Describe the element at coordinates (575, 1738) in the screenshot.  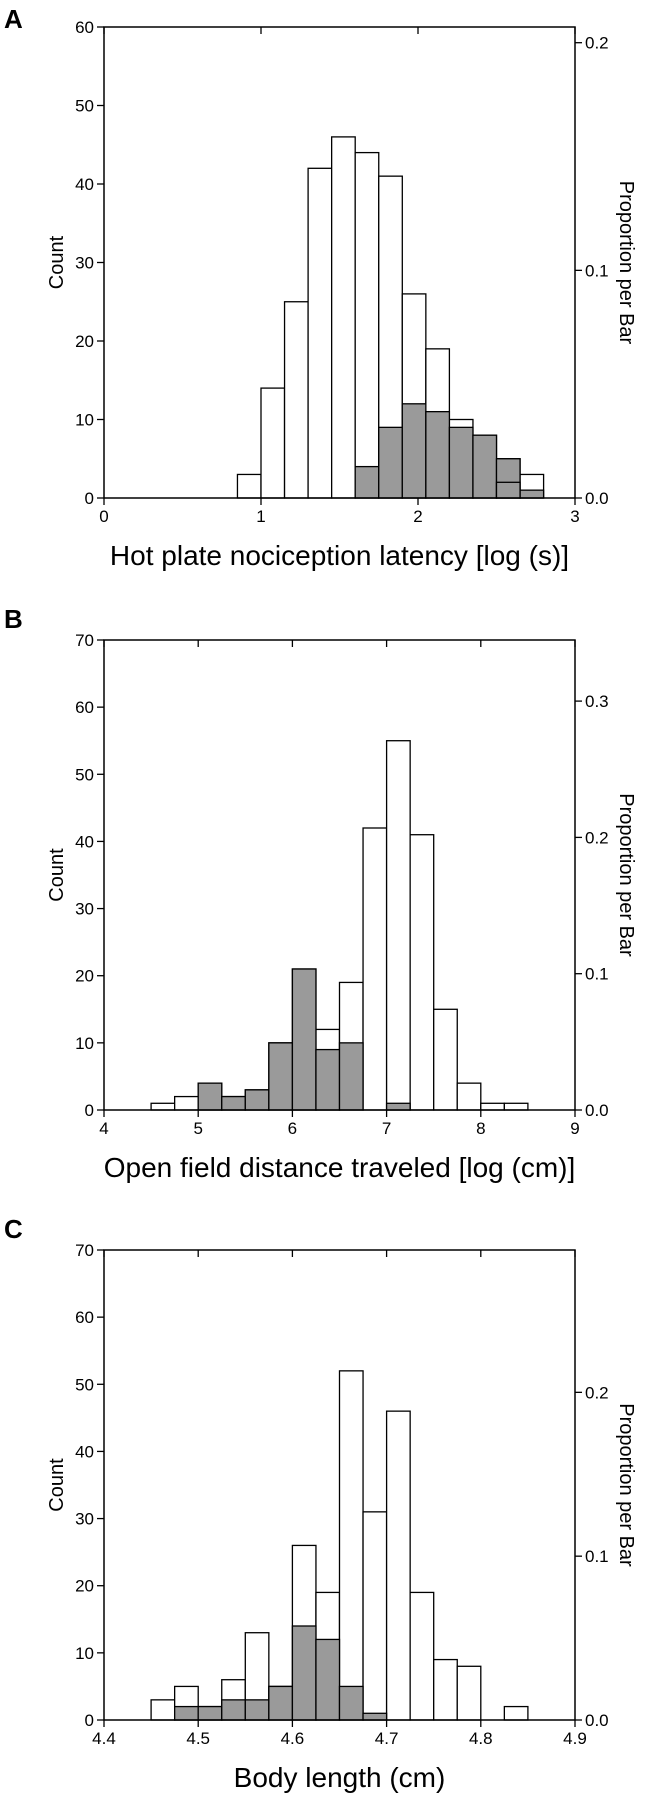
I see `x-tick-label: 4.9` at that location.